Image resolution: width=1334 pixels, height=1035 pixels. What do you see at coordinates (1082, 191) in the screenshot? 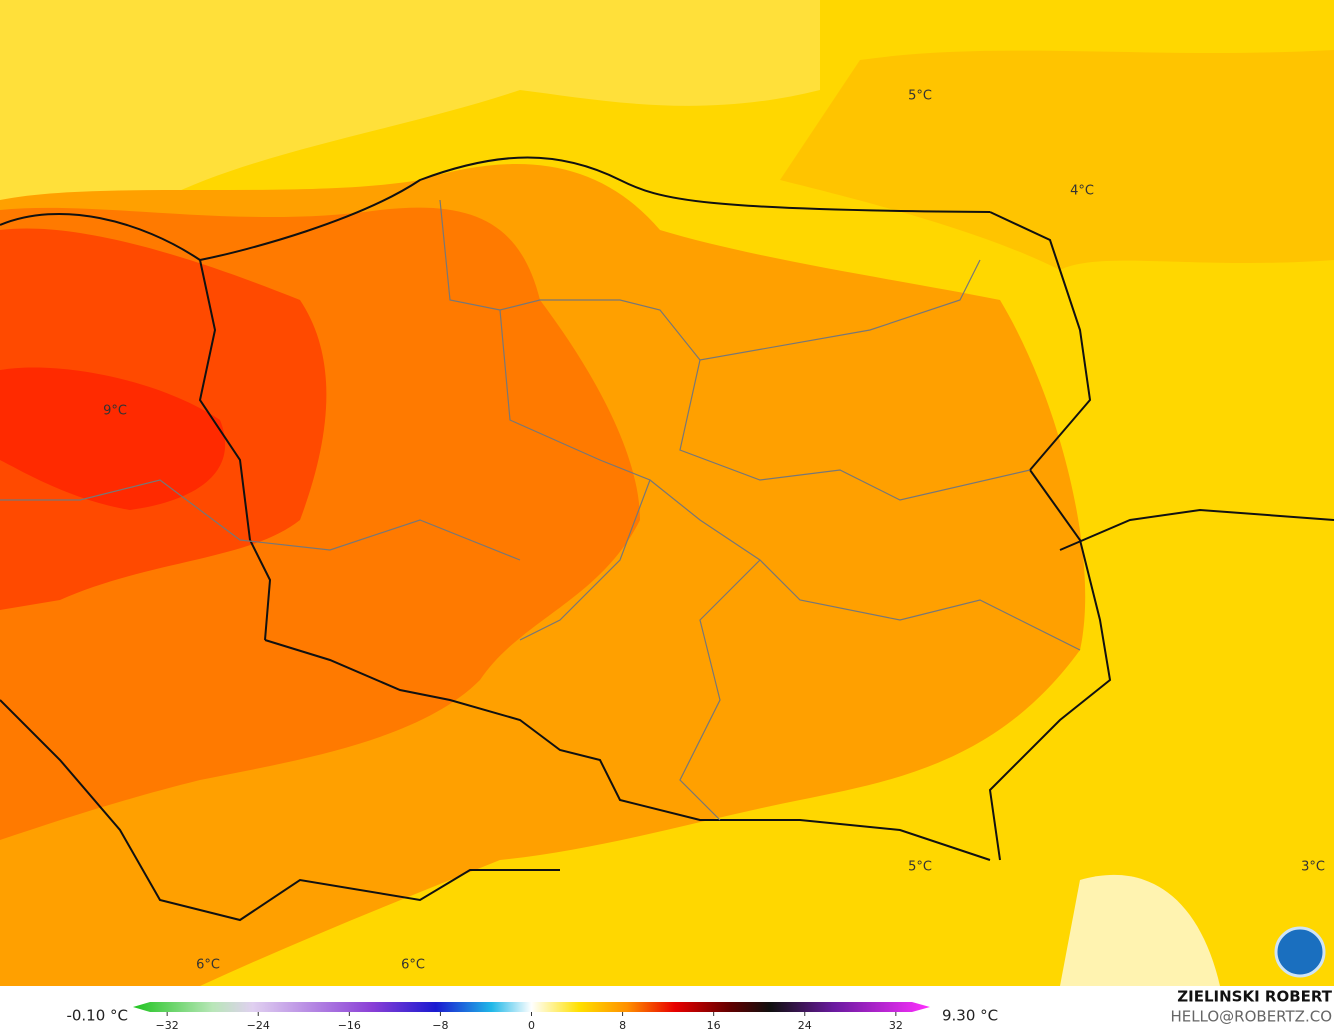
I see `temperature-label: 4°C` at bounding box center [1082, 191].